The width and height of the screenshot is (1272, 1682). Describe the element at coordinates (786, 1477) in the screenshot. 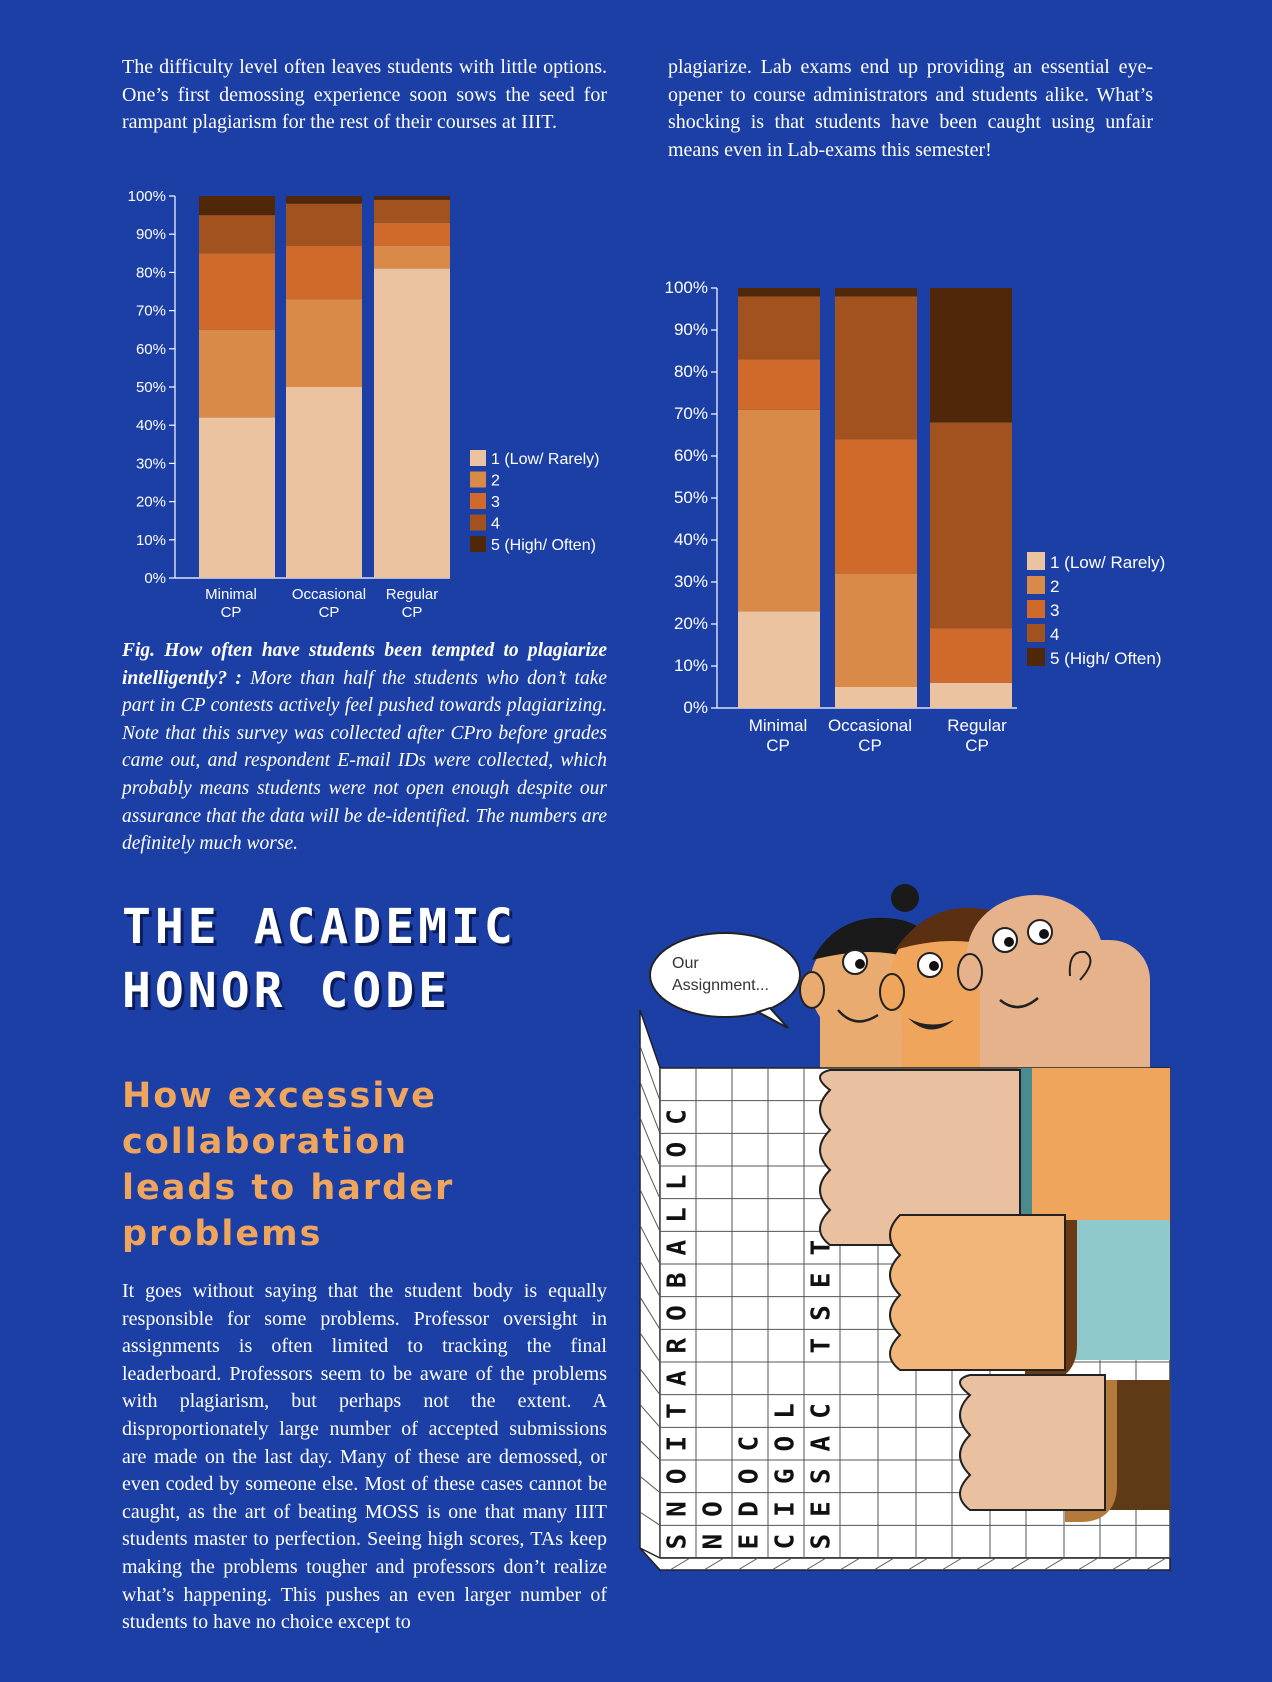

I see `grid-letter: G` at that location.